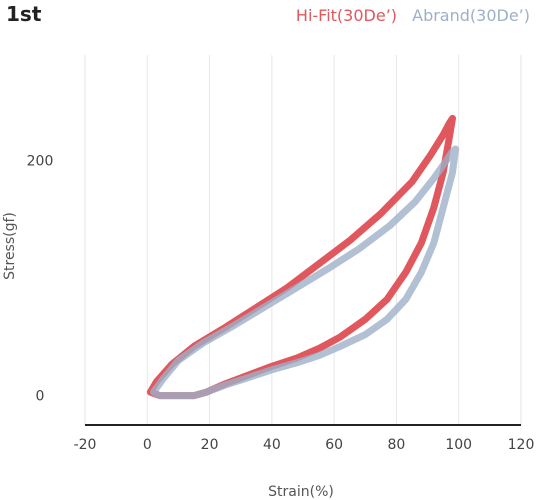 This screenshot has height=500, width=538. Describe the element at coordinates (147, 445) in the screenshot. I see `x-tick-label: 0` at that location.